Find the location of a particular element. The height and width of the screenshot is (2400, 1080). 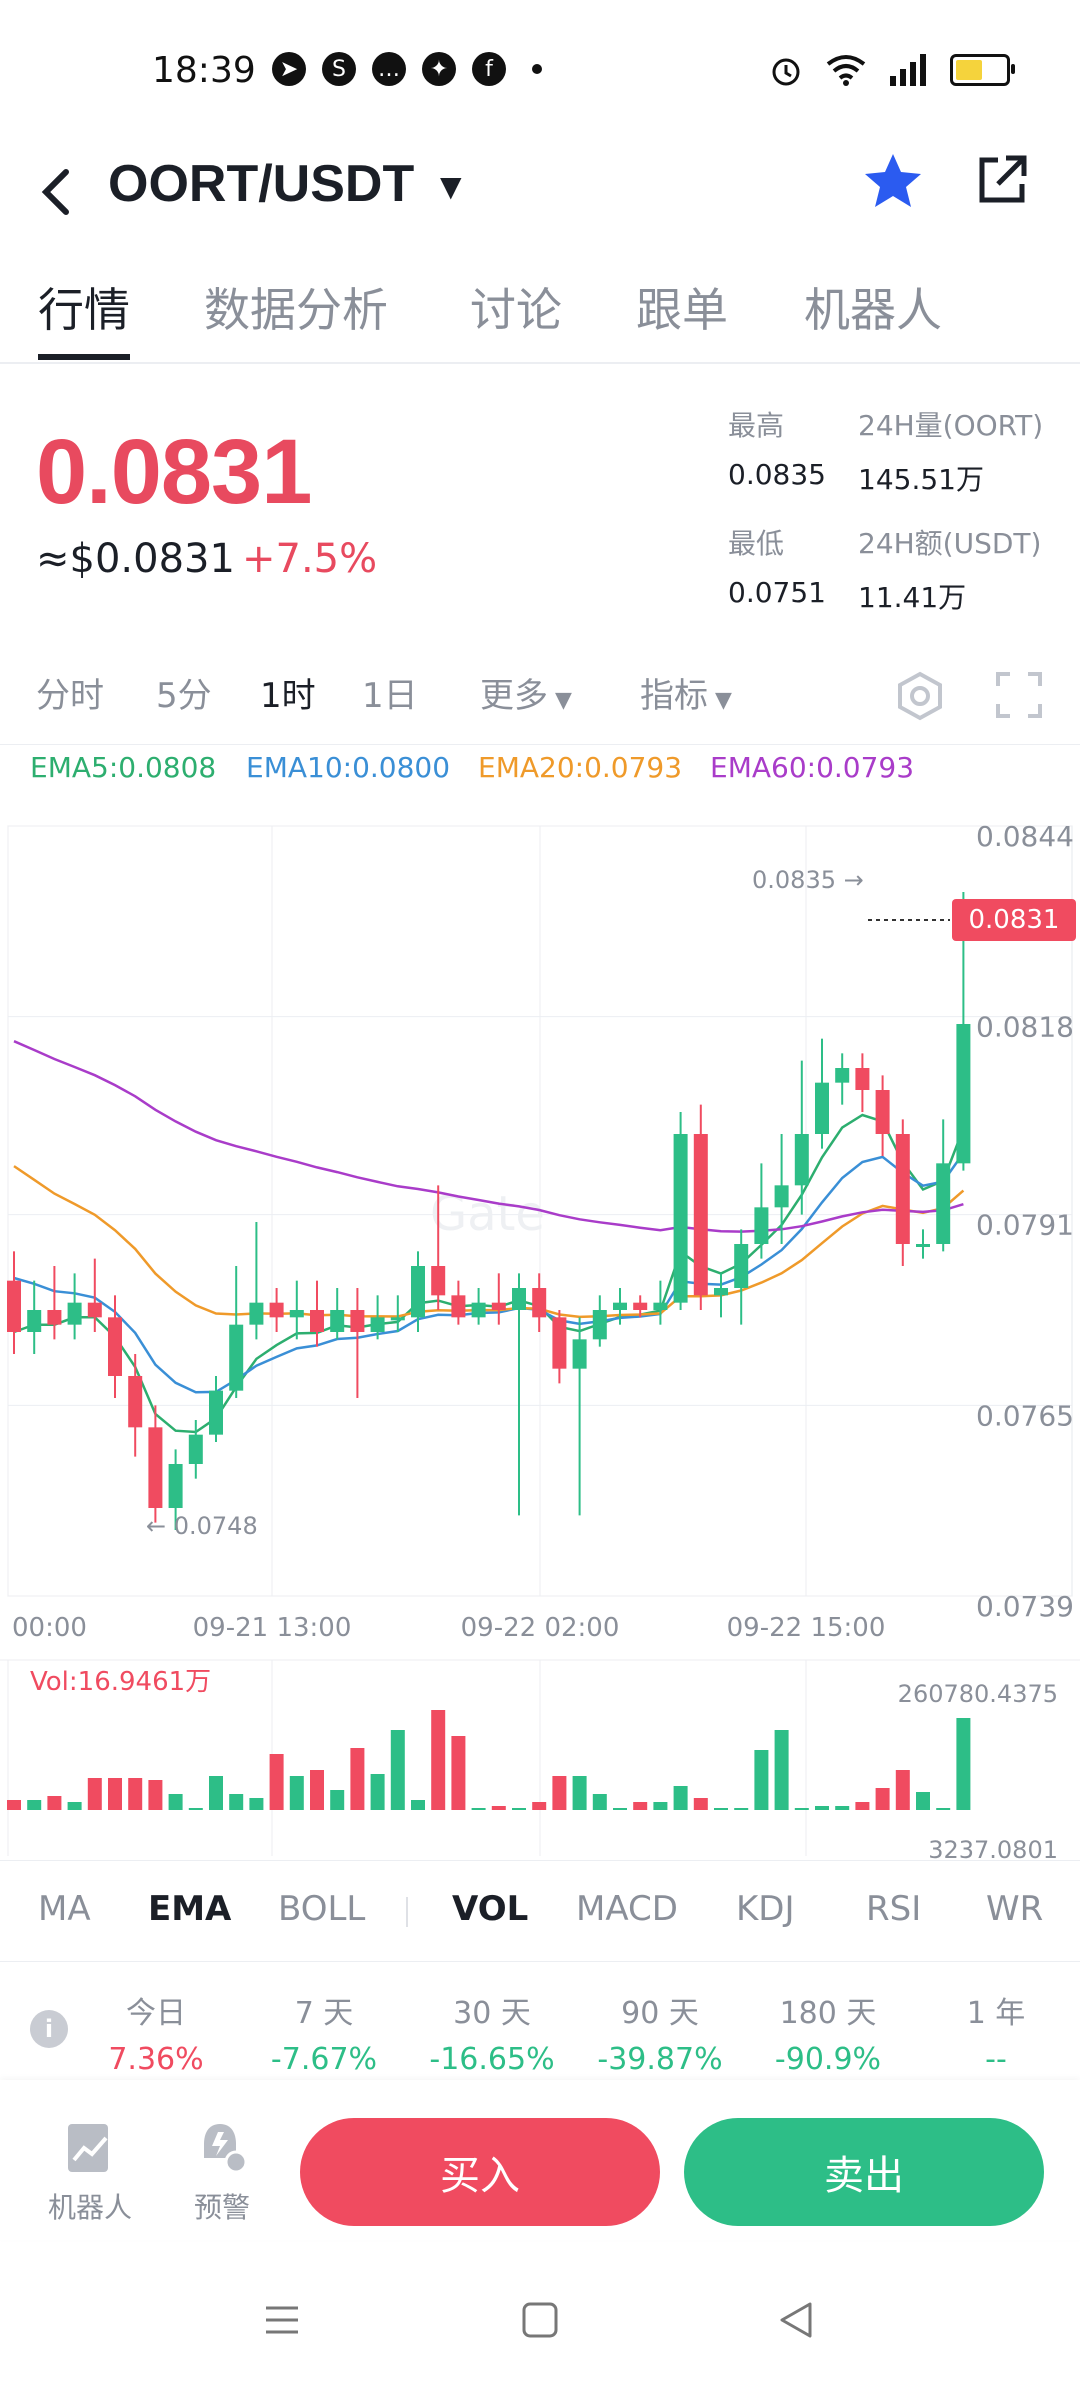

back-arrow-icon is located at coordinates (59, 192).